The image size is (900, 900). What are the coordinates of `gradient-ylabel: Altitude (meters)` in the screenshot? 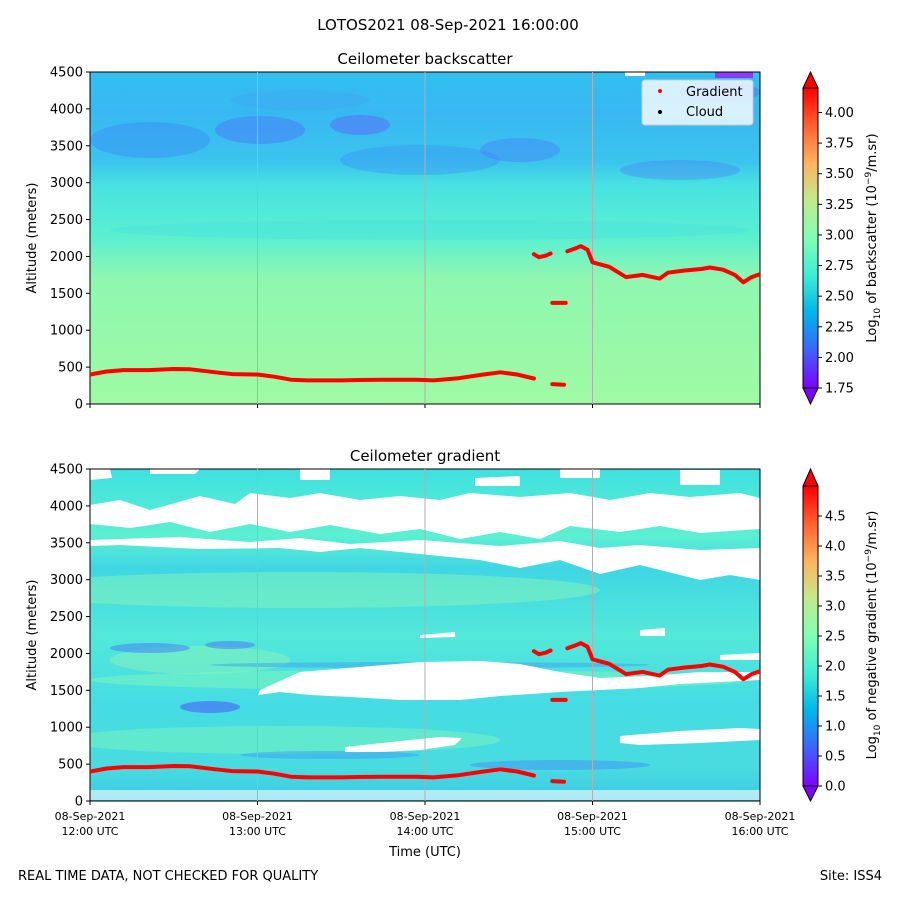 It's located at (32, 635).